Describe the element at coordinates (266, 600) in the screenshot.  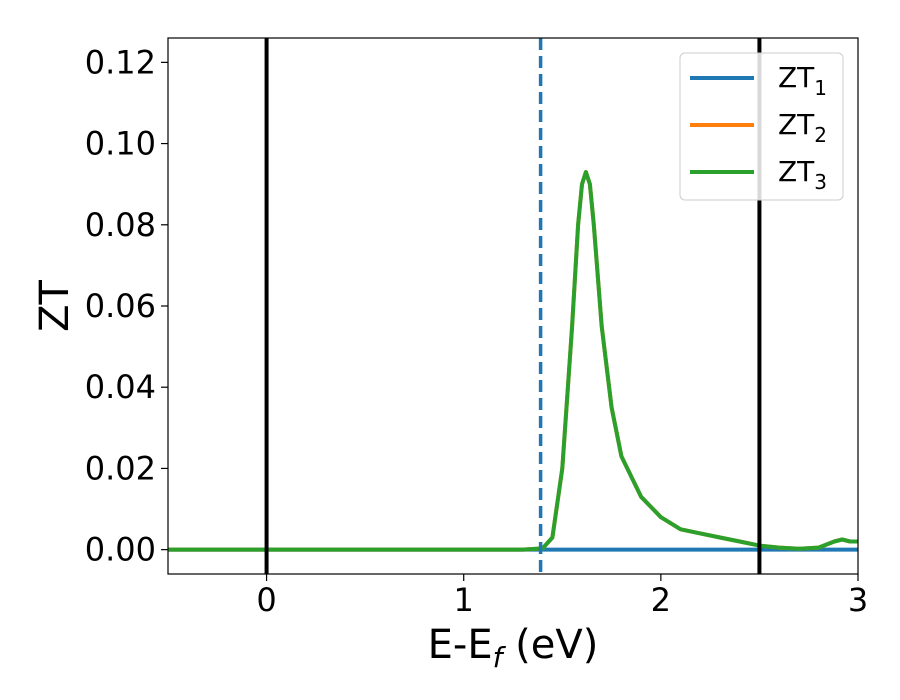
I see `x-tick-label: 0` at that location.